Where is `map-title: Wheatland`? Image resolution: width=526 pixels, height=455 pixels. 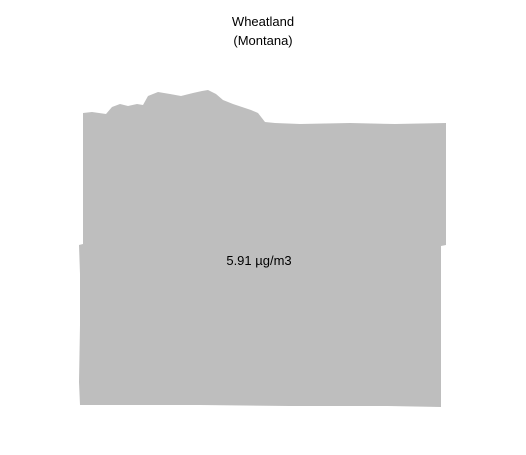
map-title: Wheatland is located at coordinates (263, 21).